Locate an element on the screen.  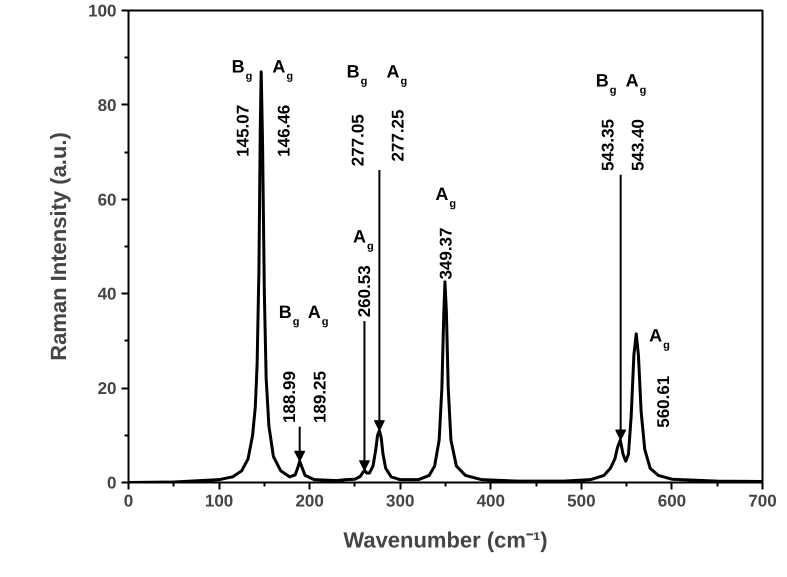
x-tick-label: 100 is located at coordinates (219, 501).